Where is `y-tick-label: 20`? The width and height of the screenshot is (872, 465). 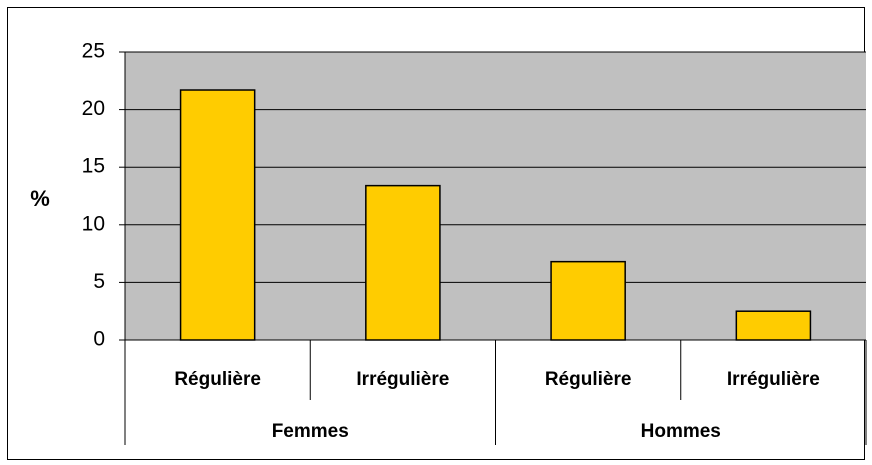
y-tick-label: 20 is located at coordinates (93, 108).